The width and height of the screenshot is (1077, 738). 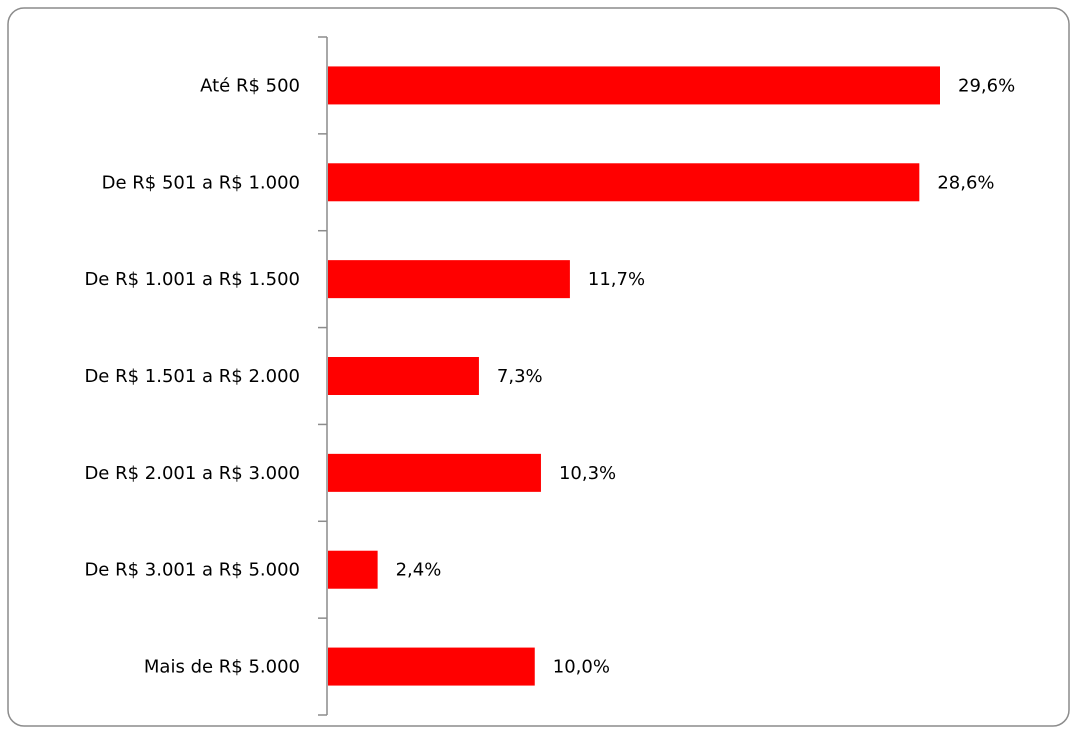 What do you see at coordinates (965, 182) in the screenshot?
I see `value-label: 28,6%` at bounding box center [965, 182].